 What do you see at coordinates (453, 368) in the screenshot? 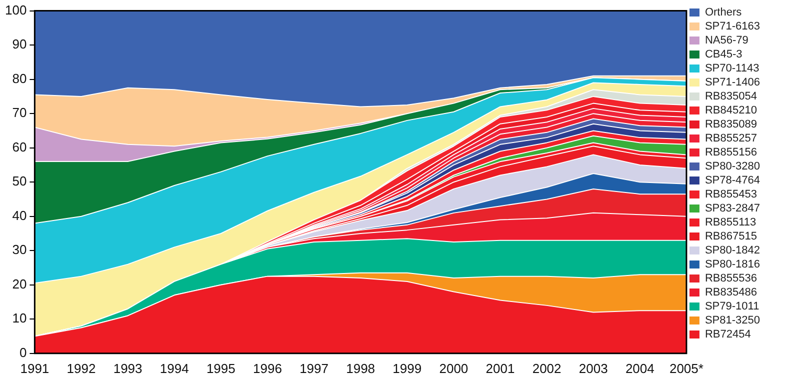
I see `x-tick-label: 2000` at bounding box center [453, 368].